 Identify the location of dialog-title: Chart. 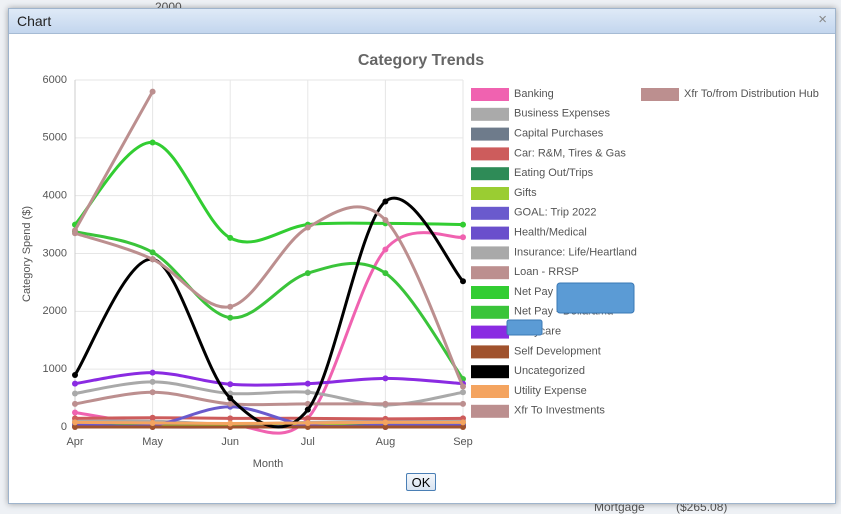
(34, 21).